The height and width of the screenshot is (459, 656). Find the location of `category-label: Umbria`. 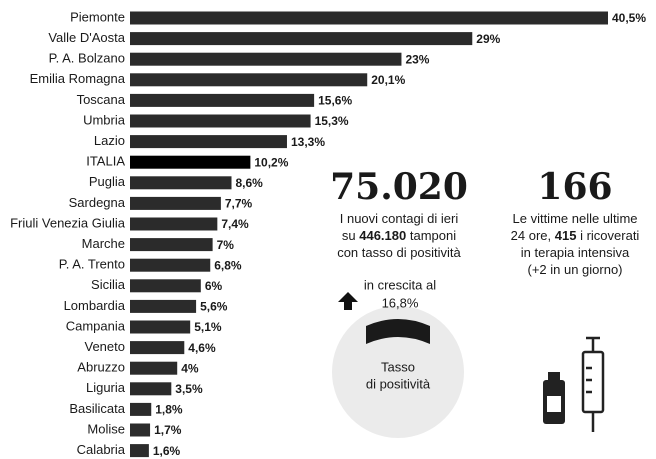

category-label: Umbria is located at coordinates (104, 119).